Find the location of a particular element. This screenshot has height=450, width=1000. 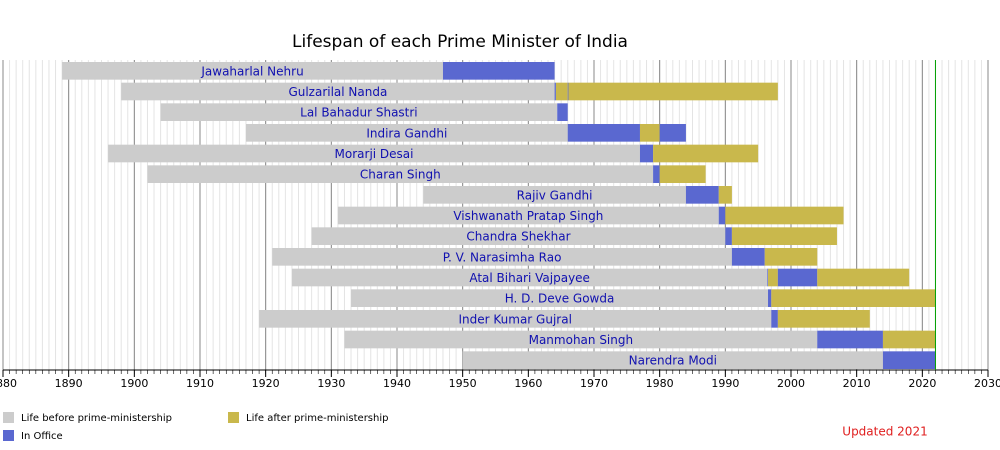

x-tick-label: 2020 is located at coordinates (922, 383).